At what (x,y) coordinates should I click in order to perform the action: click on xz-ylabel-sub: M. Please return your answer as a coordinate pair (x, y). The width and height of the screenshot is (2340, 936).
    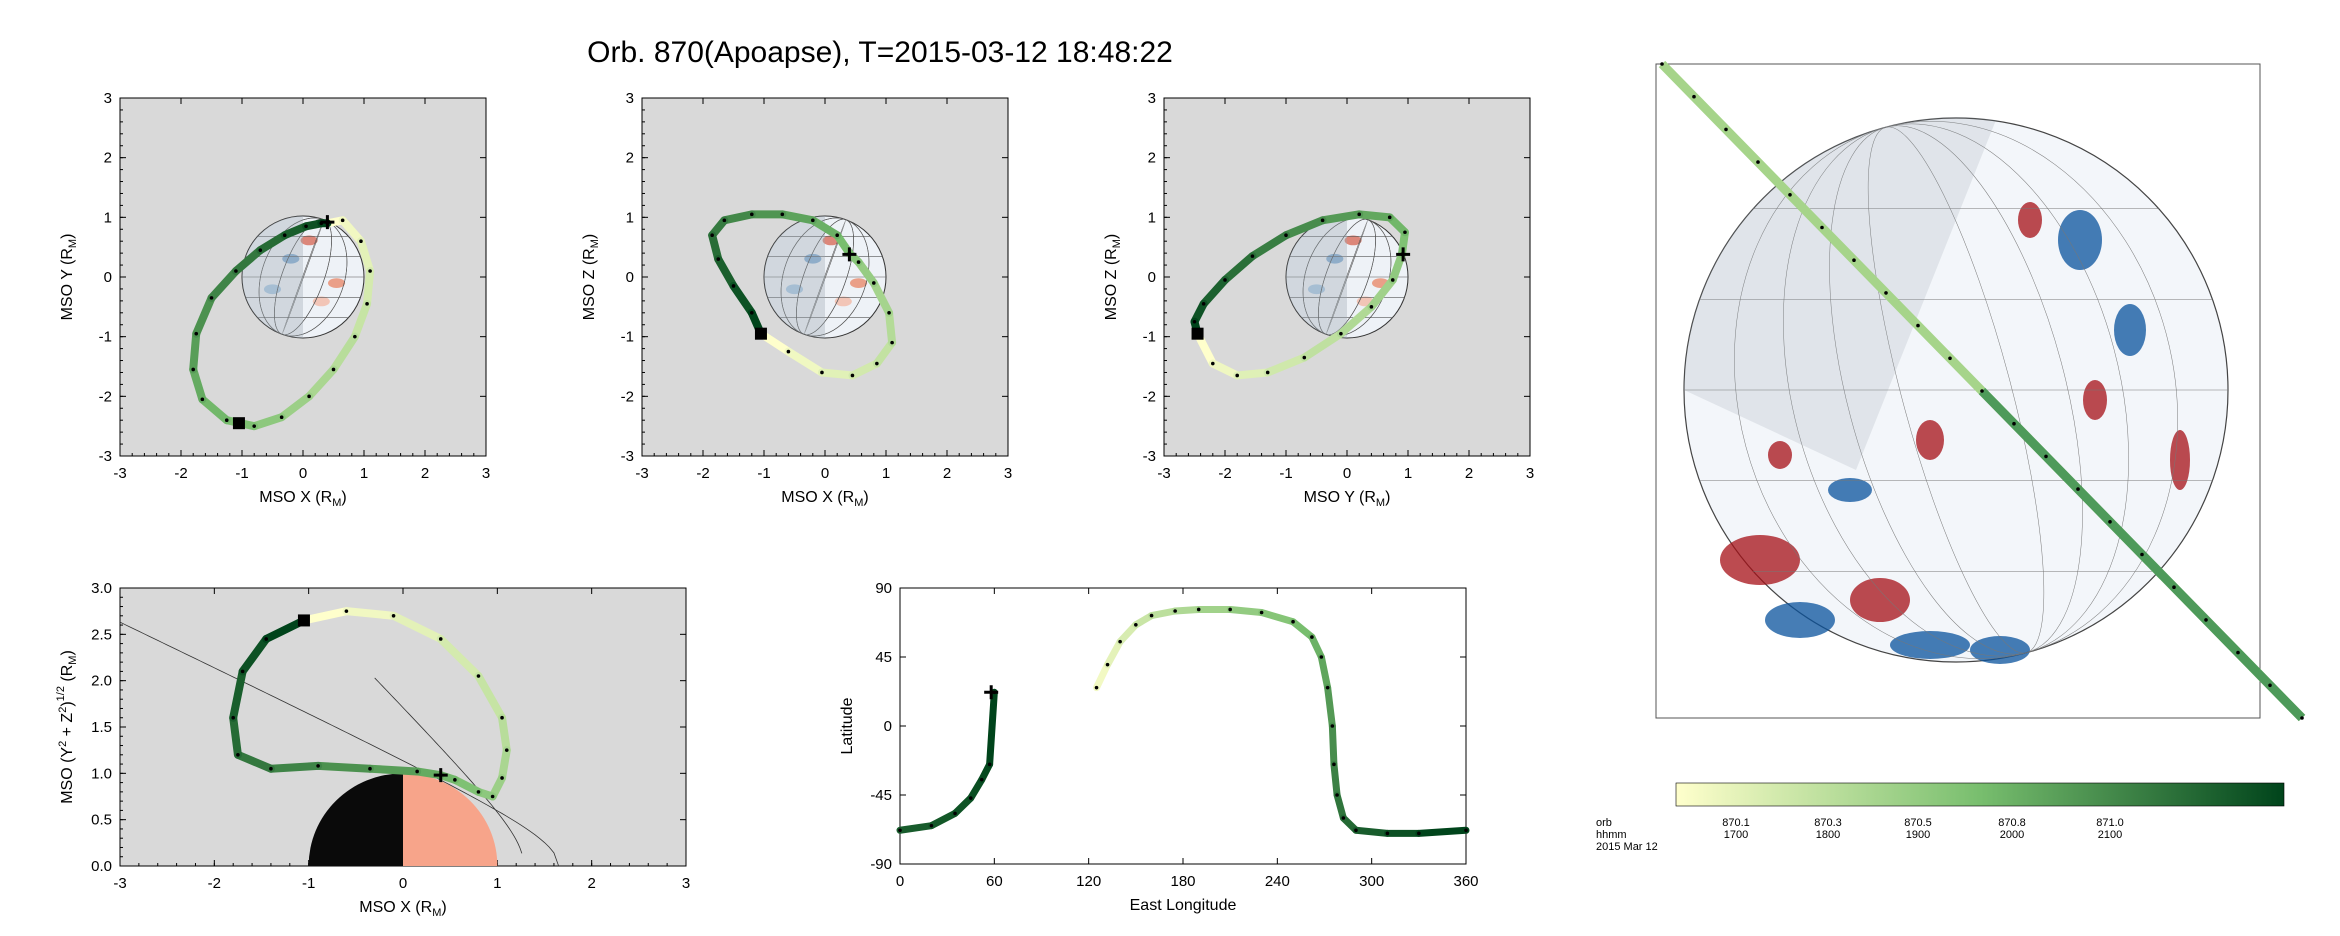
    Looking at the image, I should click on (595, 243).